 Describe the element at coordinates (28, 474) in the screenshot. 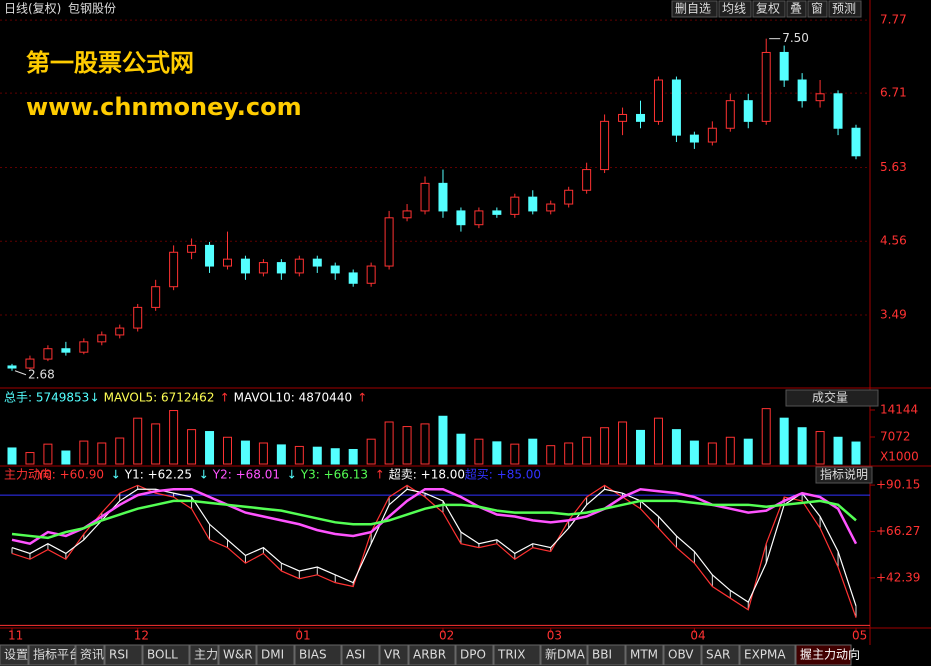

I see `indicator-header: 主力动向` at that location.